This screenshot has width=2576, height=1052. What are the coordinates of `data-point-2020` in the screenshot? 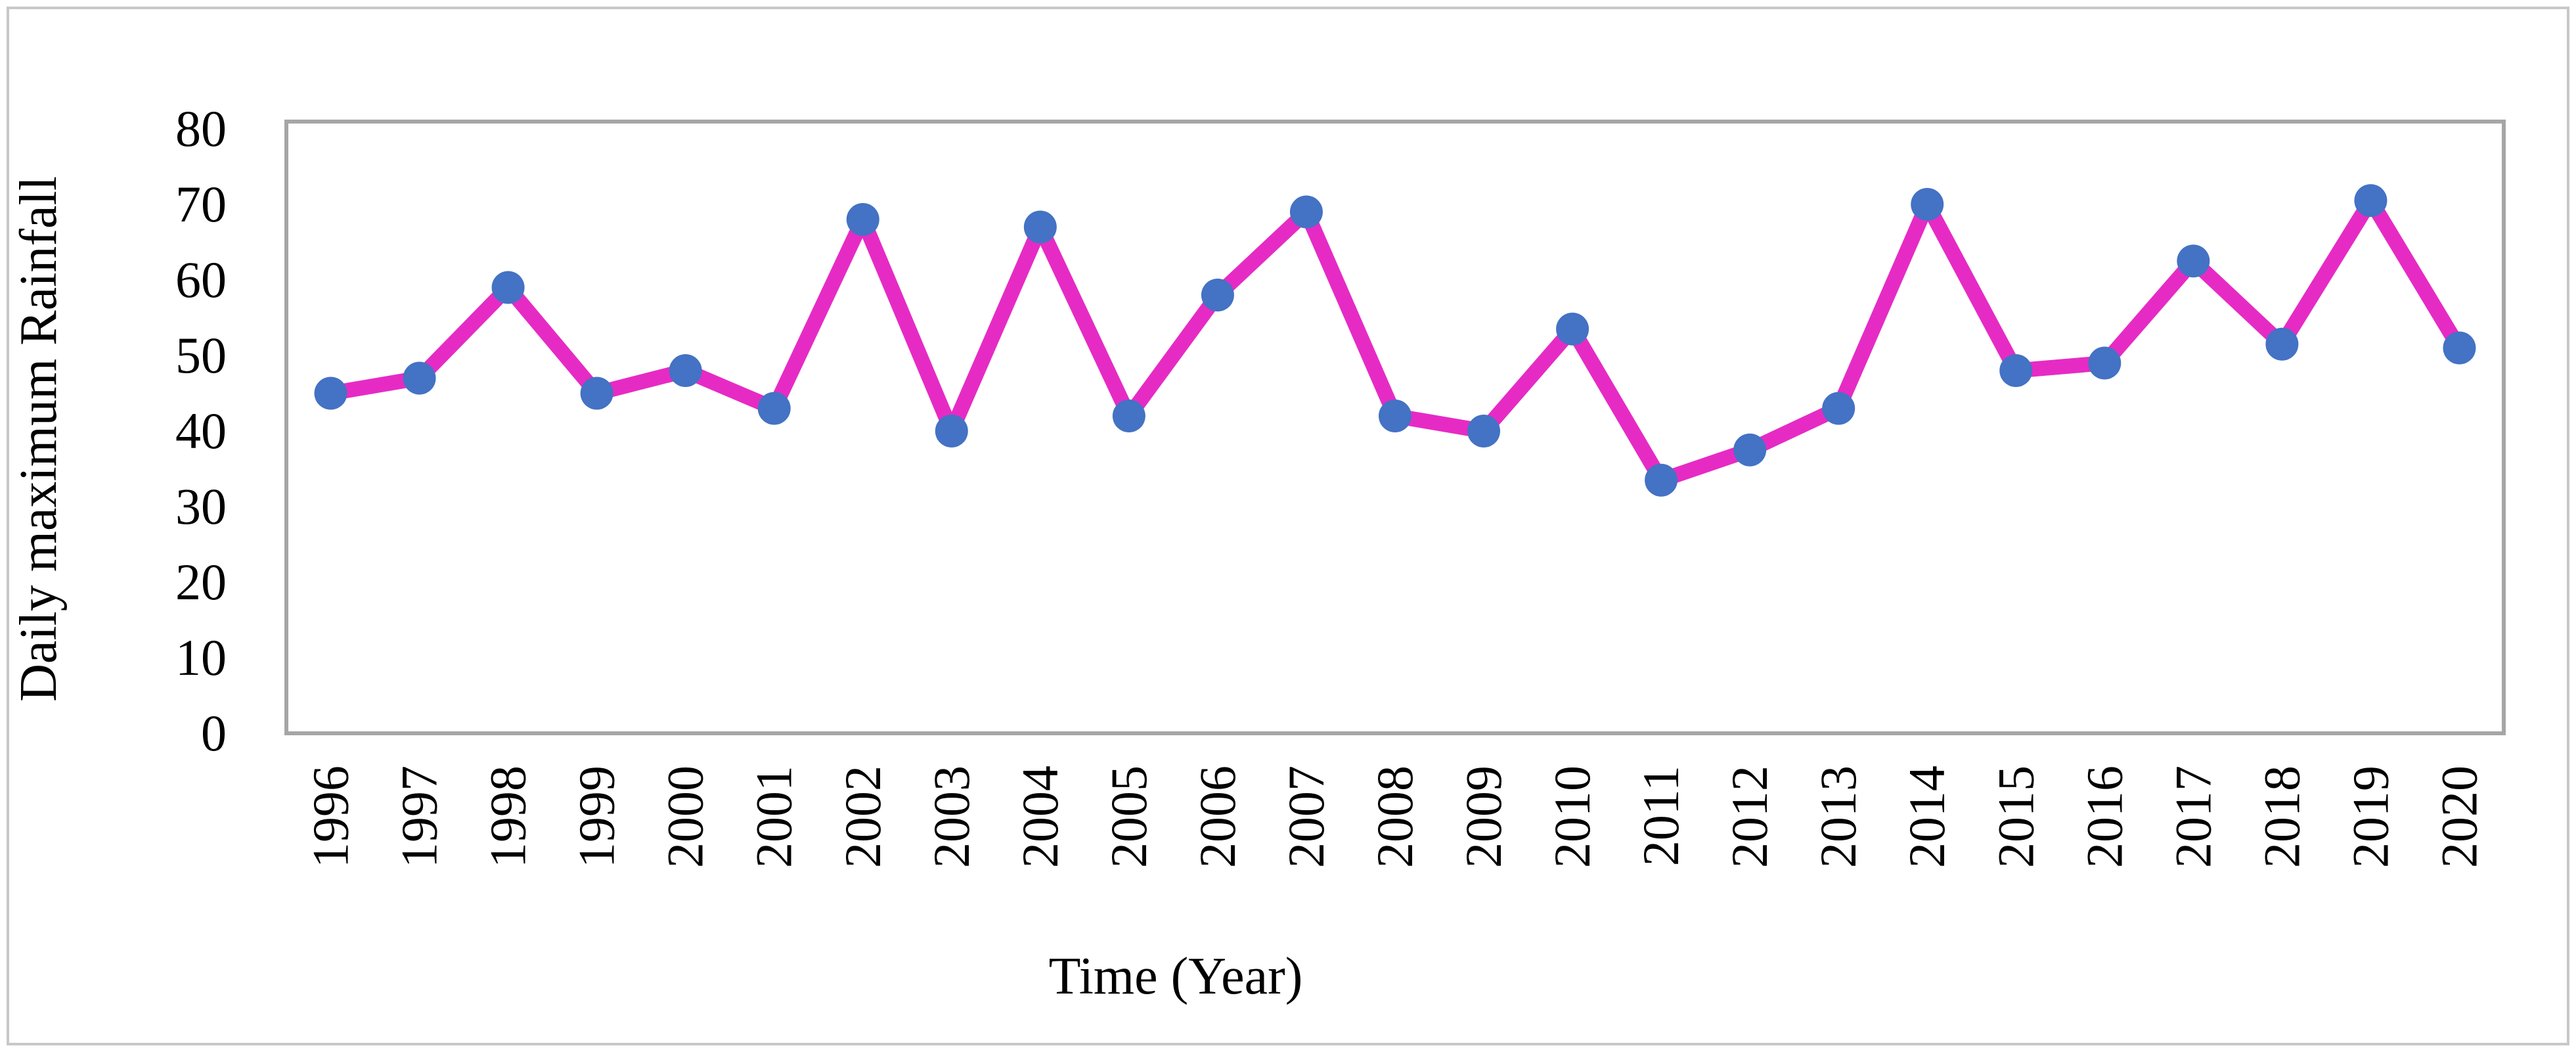 It's located at (2459, 348).